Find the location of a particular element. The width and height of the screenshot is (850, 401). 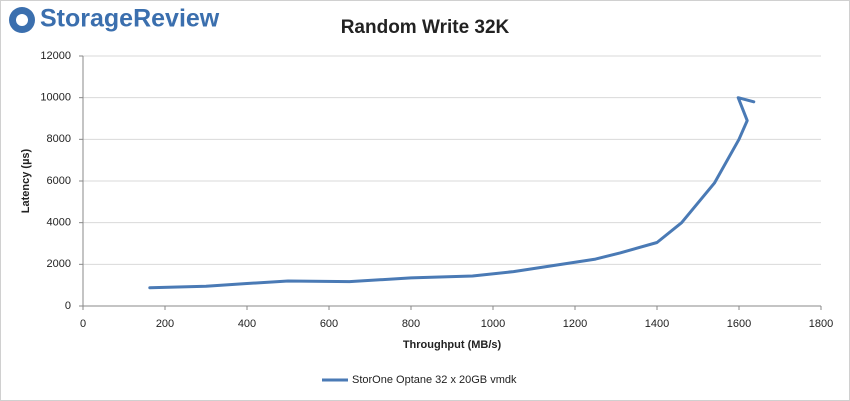

logo-icon-inner is located at coordinates (22, 20).